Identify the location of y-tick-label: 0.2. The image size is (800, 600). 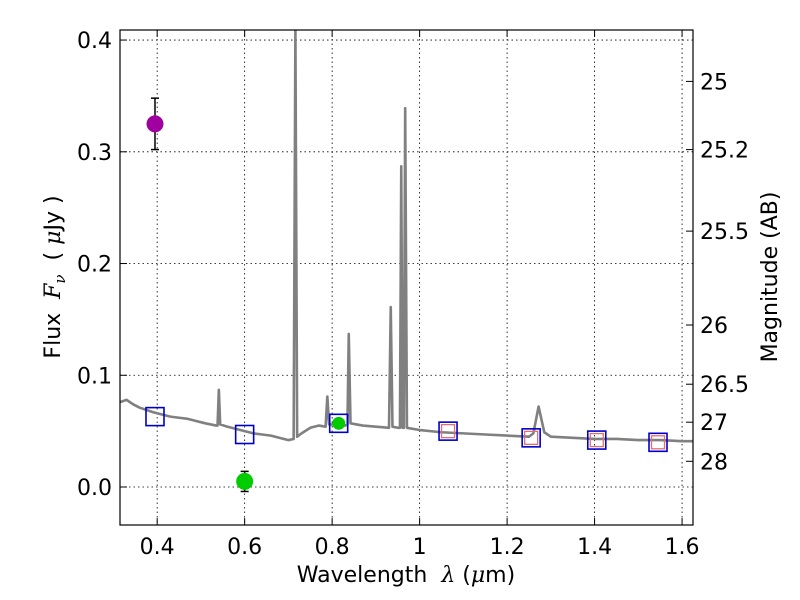
(94, 265).